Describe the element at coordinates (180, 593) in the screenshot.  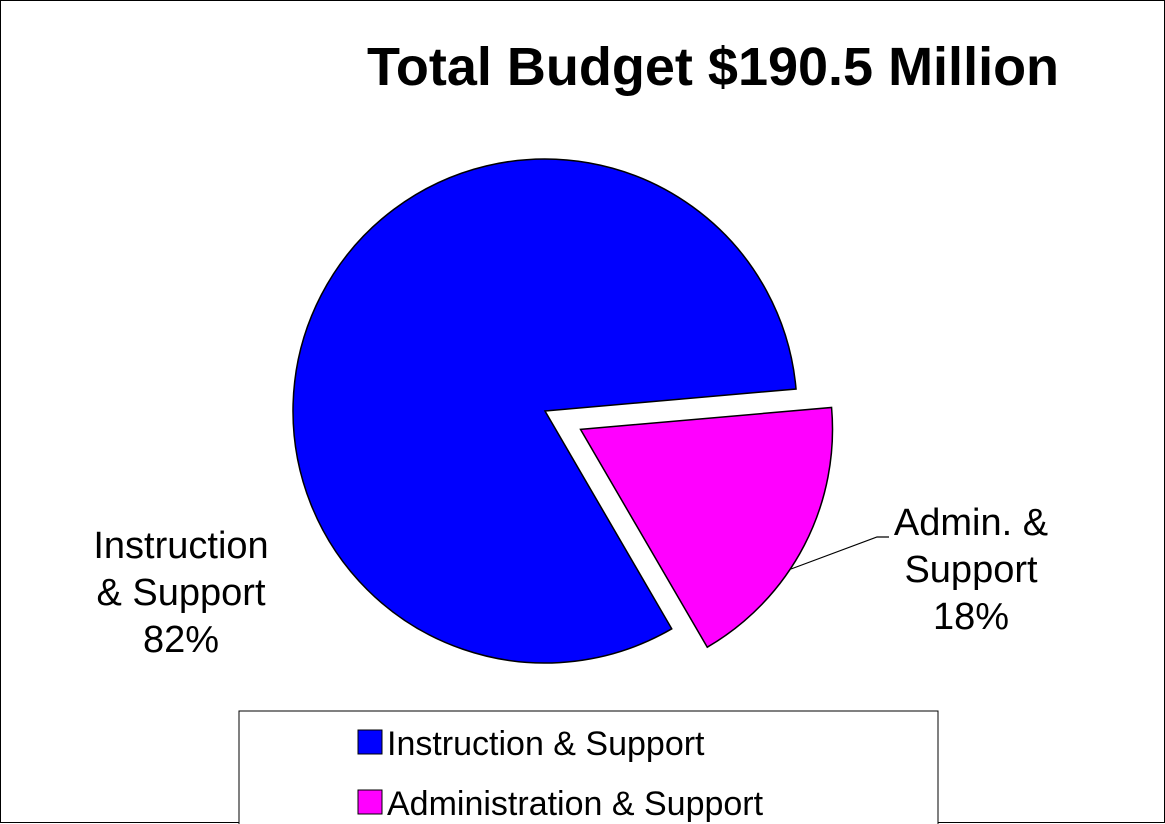
I see `label-instruction-support: Instruction & Support 82%` at that location.